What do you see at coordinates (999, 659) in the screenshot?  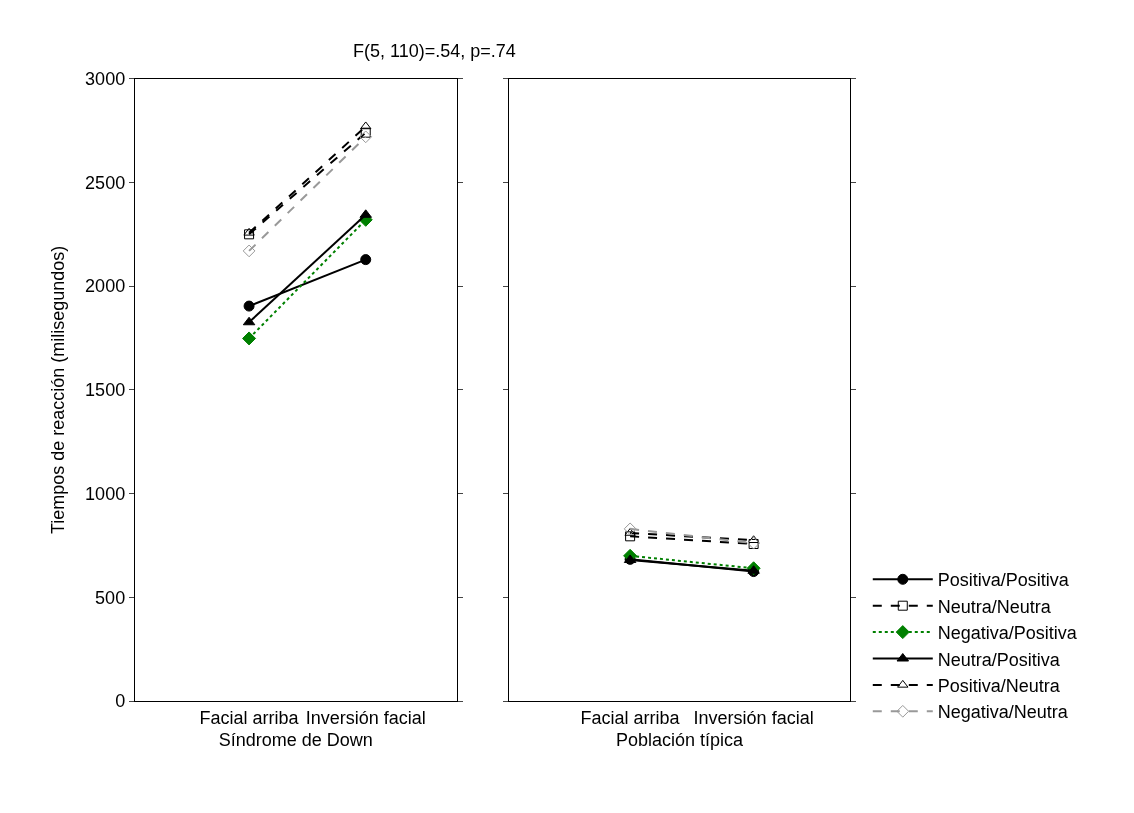 I see `legend-label: Neutra/Positiva` at bounding box center [999, 659].